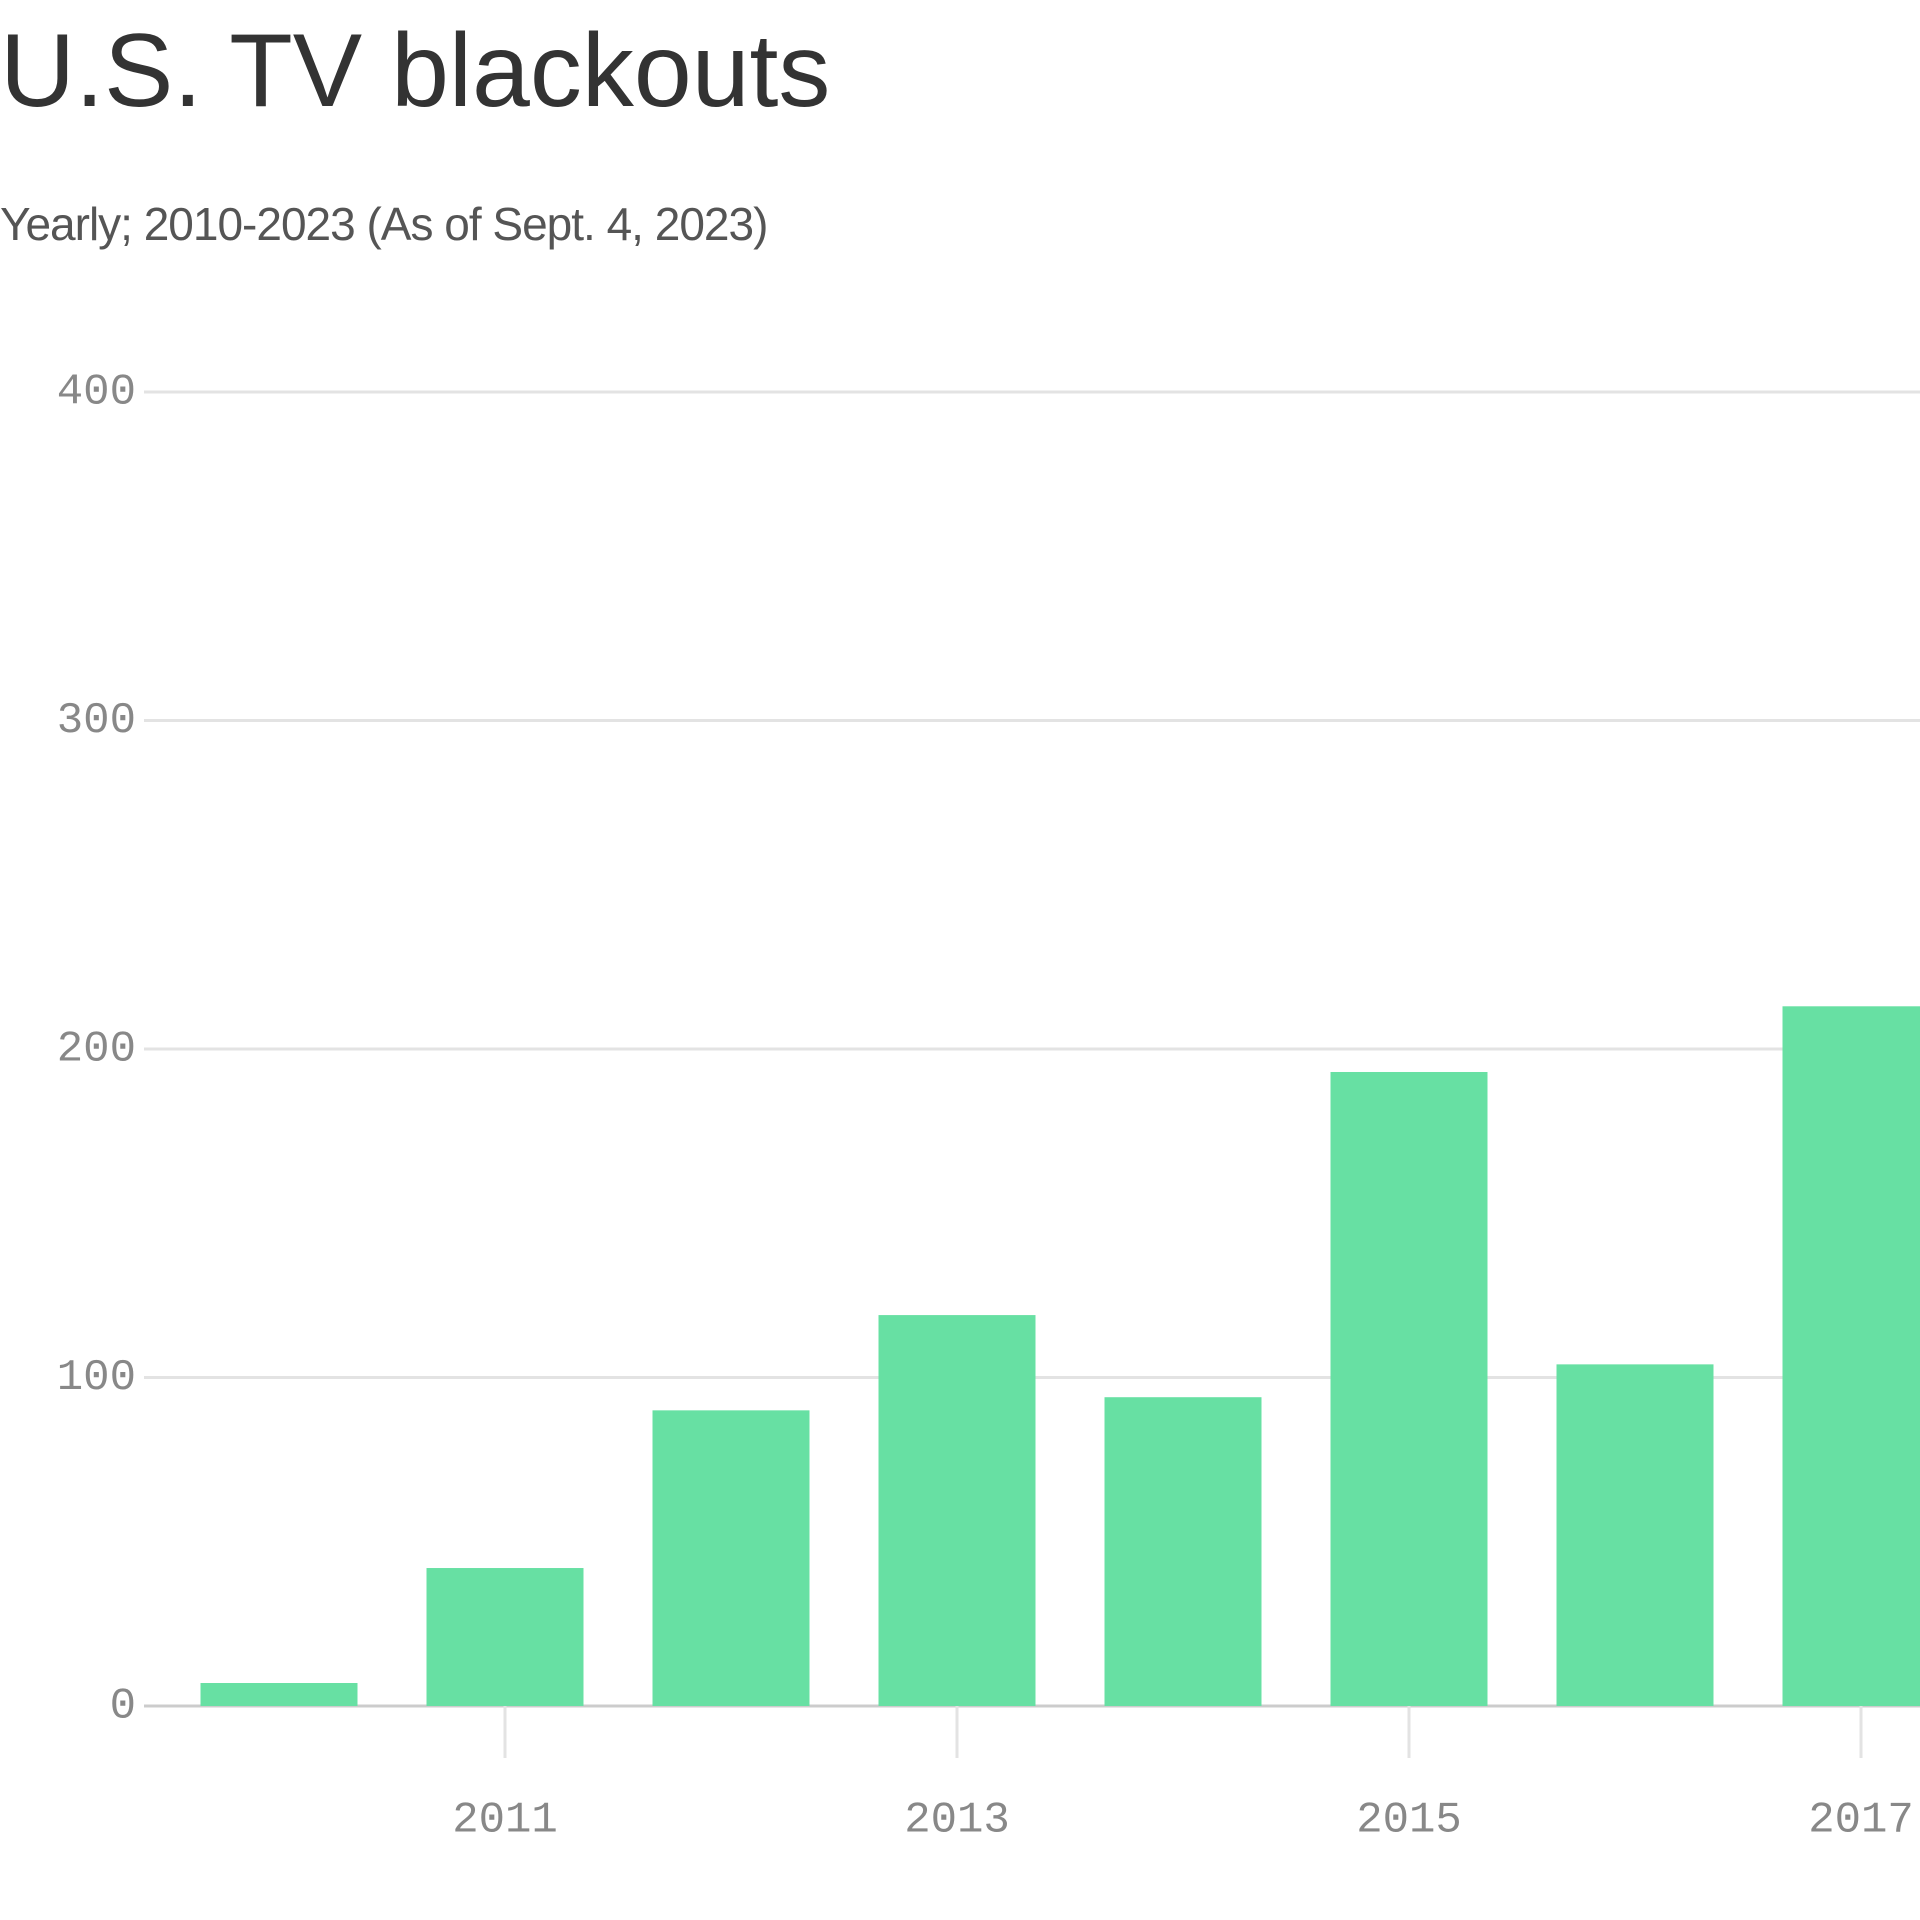  I want to click on chart-subtitle: Yearly; 2010-2023 (As of Sept. 4, 2023), so click(383, 224).